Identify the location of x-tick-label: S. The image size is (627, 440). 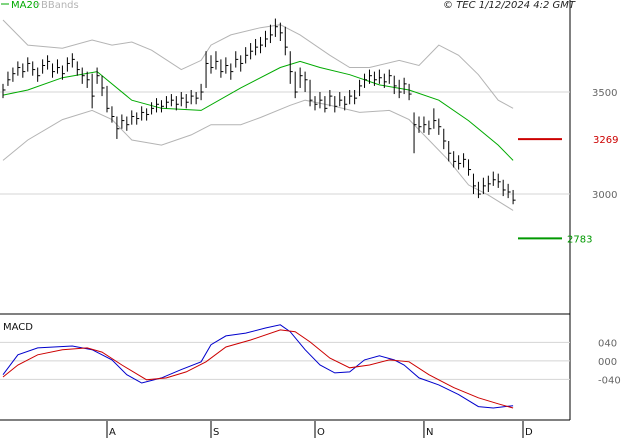
(216, 432).